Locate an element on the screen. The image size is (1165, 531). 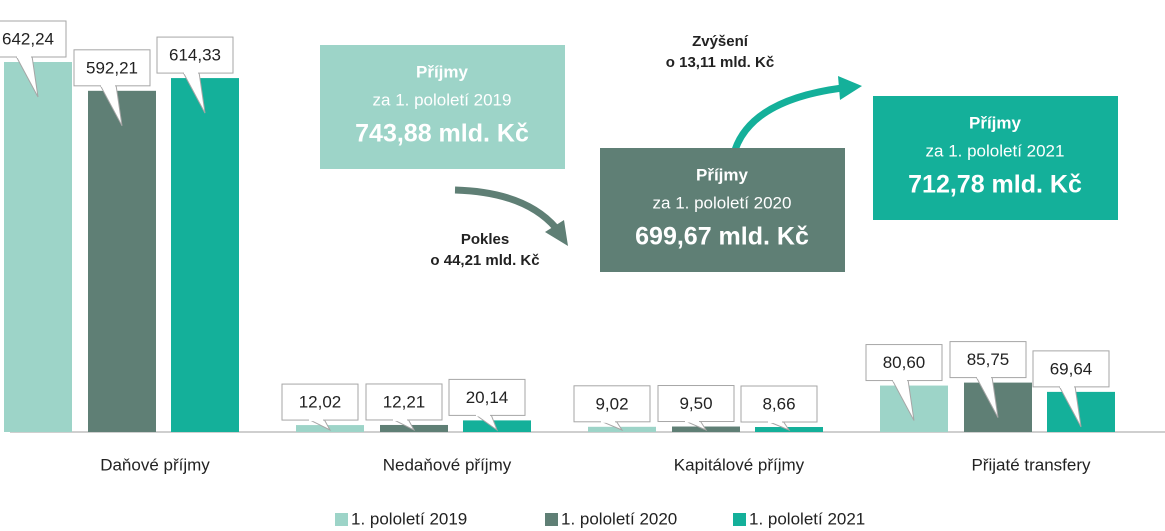
change-label: o 44,21 mld. Kč is located at coordinates (484, 260).